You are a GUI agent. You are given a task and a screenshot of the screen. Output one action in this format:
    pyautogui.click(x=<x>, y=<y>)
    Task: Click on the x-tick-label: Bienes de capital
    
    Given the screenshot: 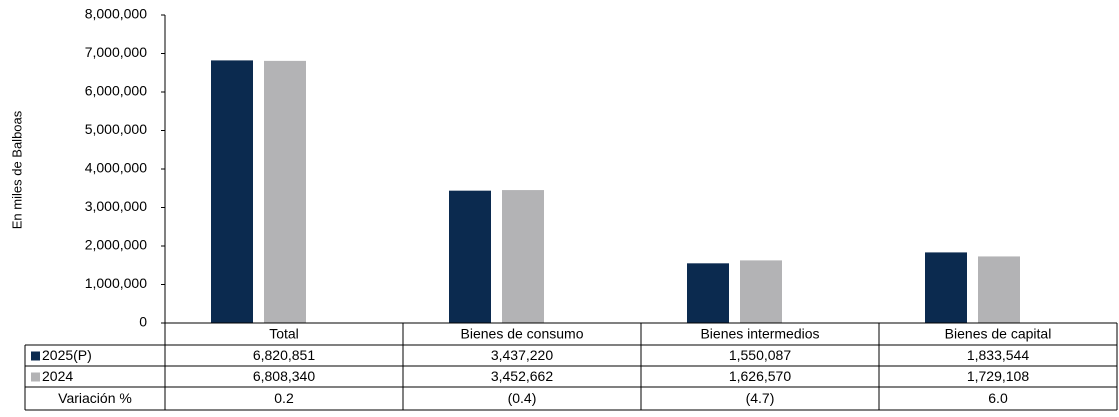 What is the action you would take?
    pyautogui.click(x=998, y=334)
    